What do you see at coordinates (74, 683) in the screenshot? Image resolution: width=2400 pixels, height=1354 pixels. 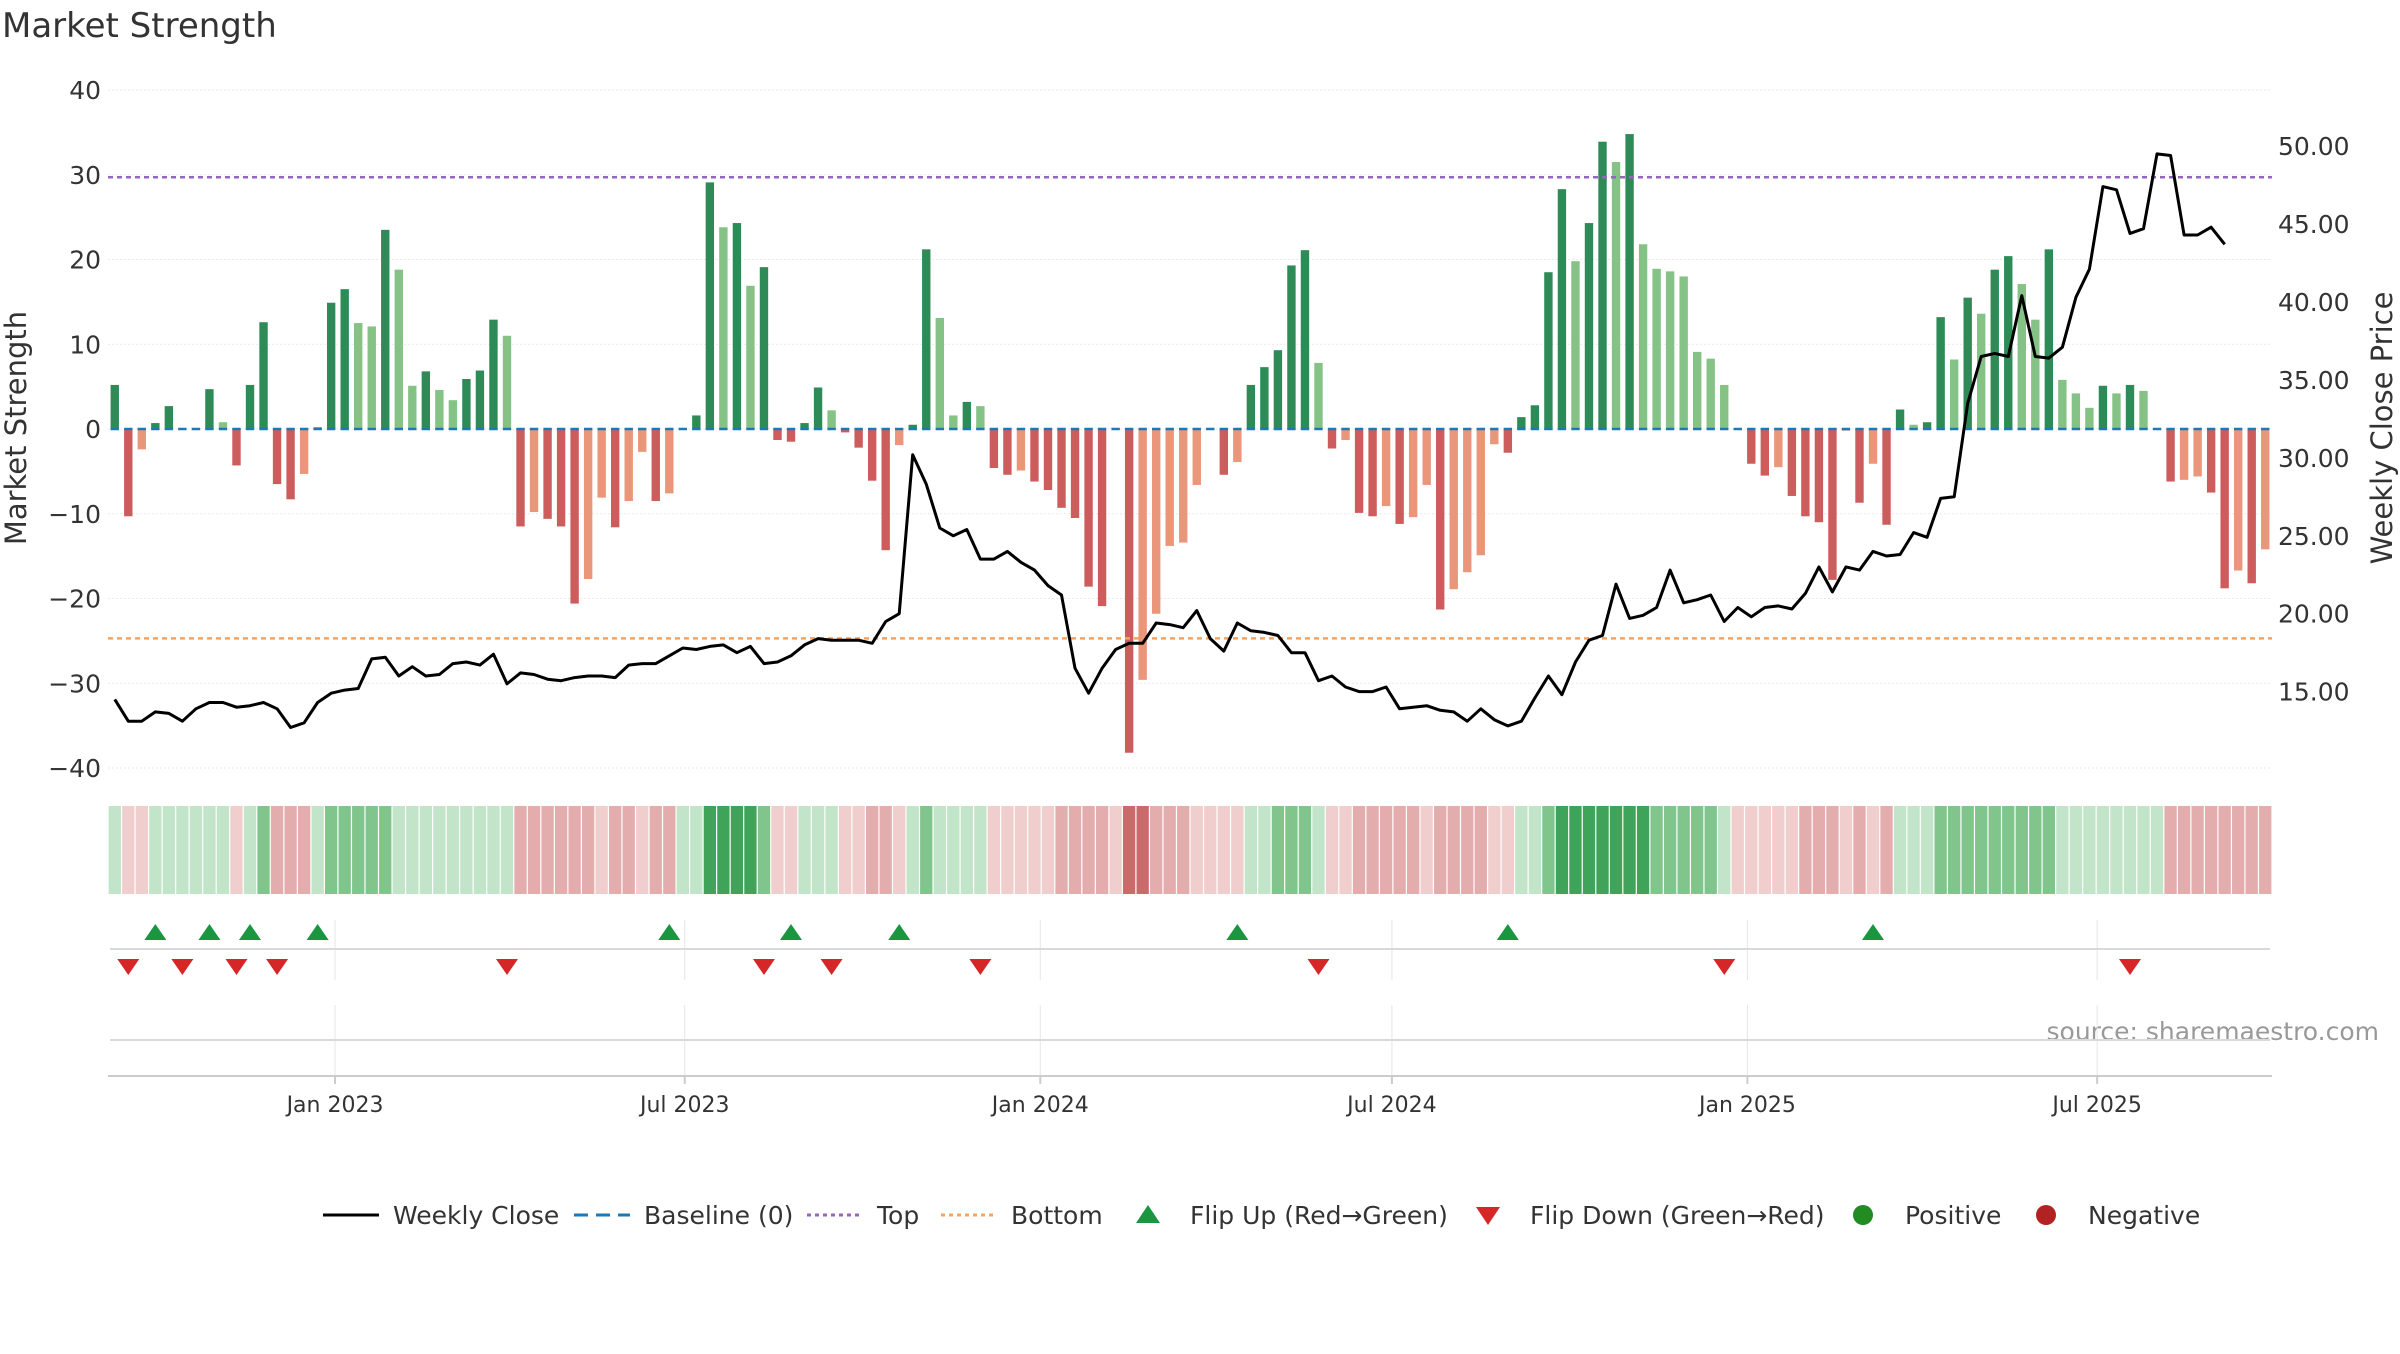 I see `y-left-tick-label: −30` at bounding box center [74, 683].